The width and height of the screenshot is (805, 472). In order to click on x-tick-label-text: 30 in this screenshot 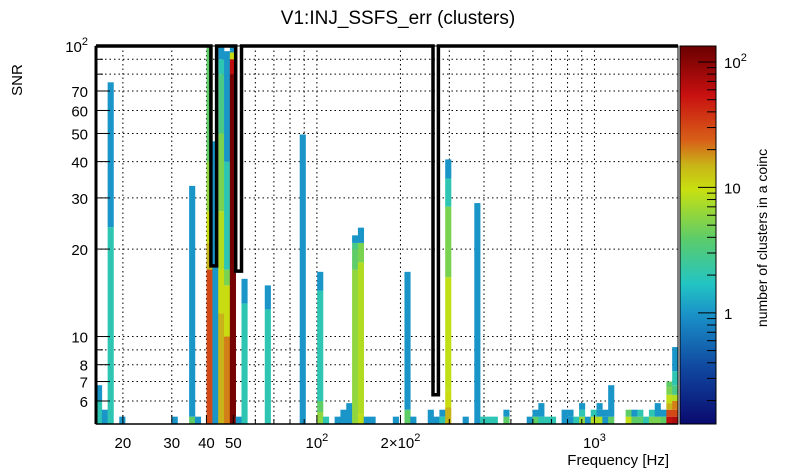, I will do `click(171, 443)`.